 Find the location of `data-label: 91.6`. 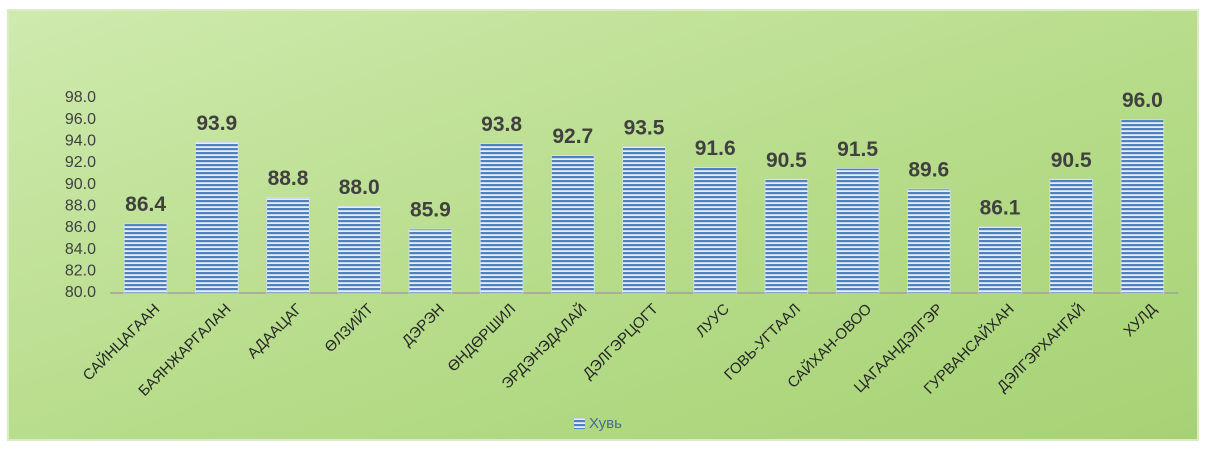

data-label: 91.6 is located at coordinates (715, 148).